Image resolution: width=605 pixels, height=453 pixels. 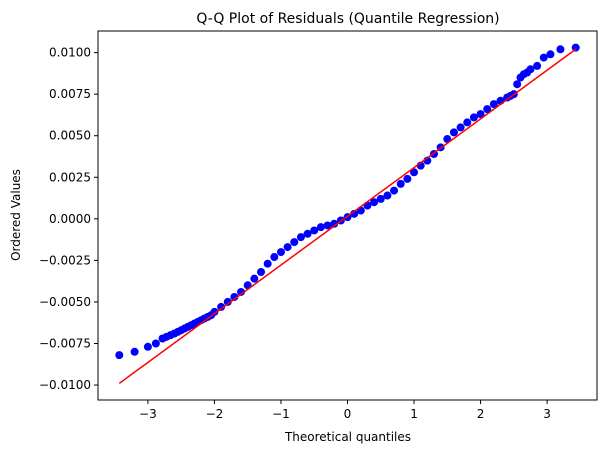 I want to click on x-tick-label: 2, so click(x=481, y=414).